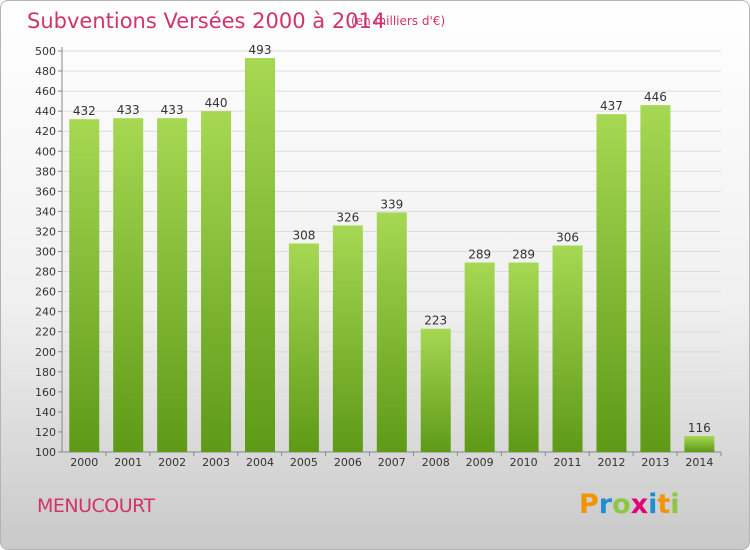 This screenshot has width=750, height=550. I want to click on x-tick-label: 2010, so click(524, 462).